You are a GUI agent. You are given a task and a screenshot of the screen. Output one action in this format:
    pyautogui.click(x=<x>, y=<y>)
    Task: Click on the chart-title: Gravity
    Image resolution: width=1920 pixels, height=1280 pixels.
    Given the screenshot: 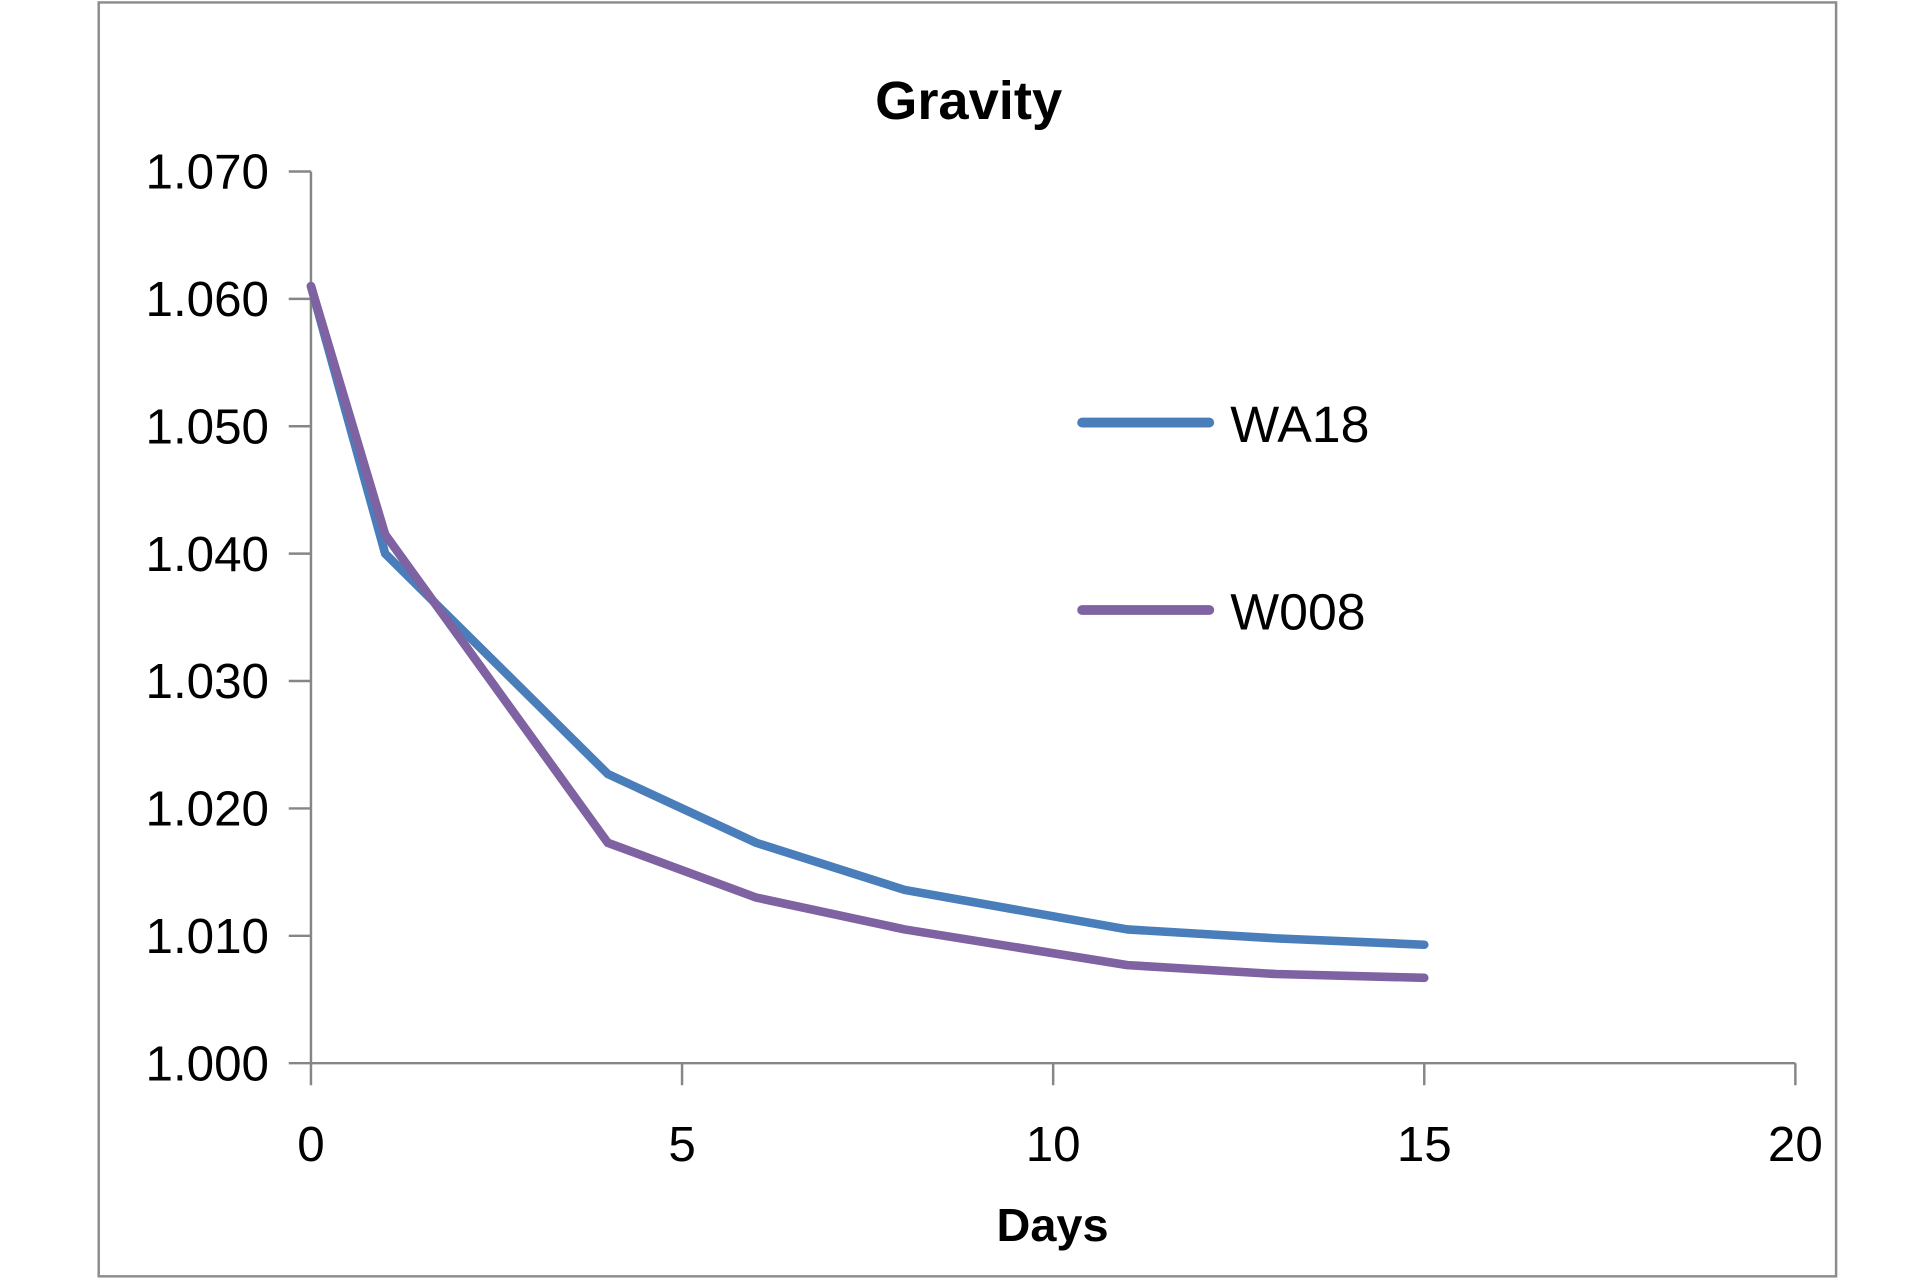 What is the action you would take?
    pyautogui.click(x=968, y=101)
    